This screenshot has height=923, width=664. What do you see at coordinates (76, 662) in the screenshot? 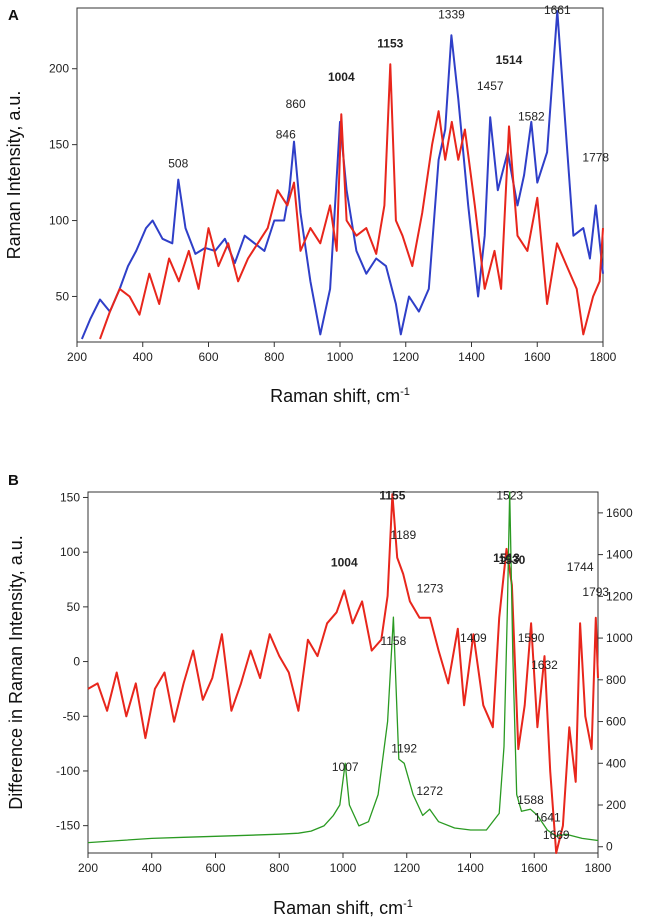
I see `y-tick-label: 0` at bounding box center [76, 662].